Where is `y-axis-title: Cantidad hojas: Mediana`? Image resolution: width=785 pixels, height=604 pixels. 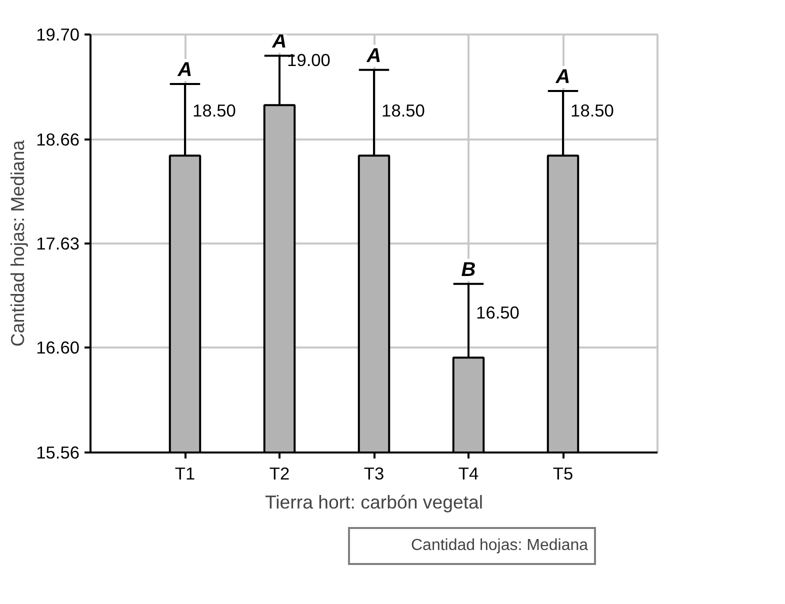 y-axis-title: Cantidad hojas: Mediana is located at coordinates (17, 243).